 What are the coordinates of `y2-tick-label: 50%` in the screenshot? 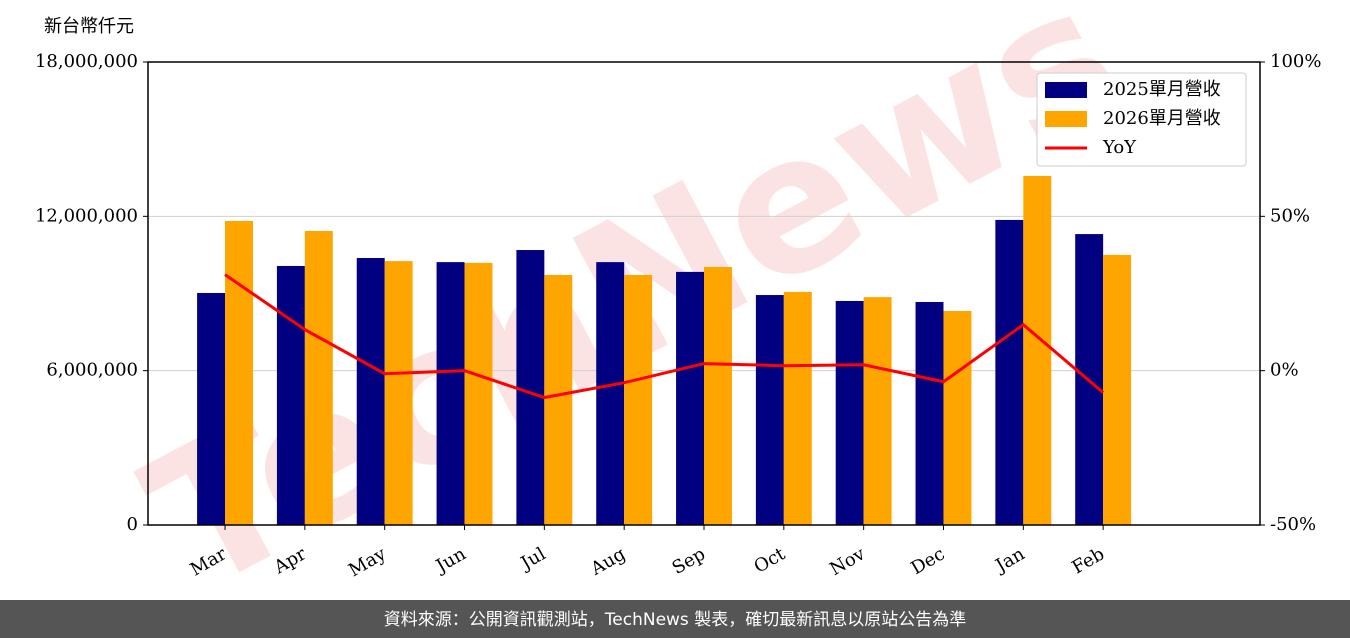 It's located at (1290, 215).